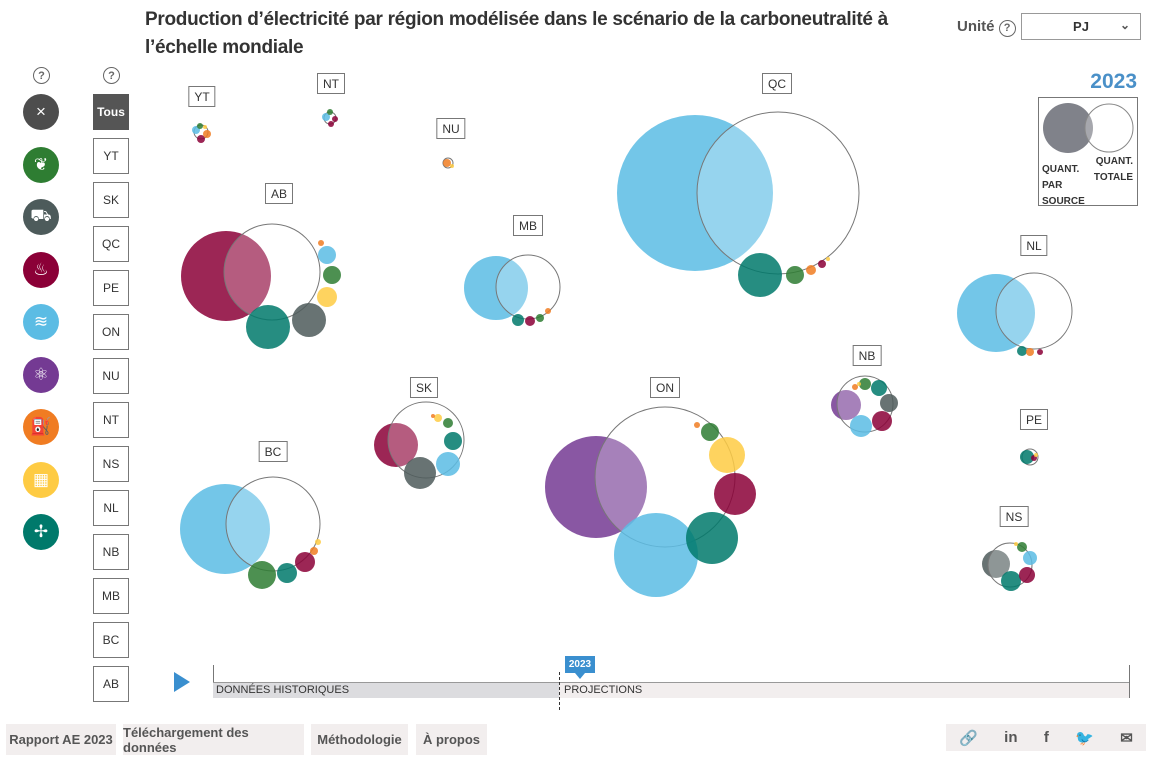 This screenshot has height=761, width=1153. I want to click on unit-select: PJ ⌄, so click(1081, 26).